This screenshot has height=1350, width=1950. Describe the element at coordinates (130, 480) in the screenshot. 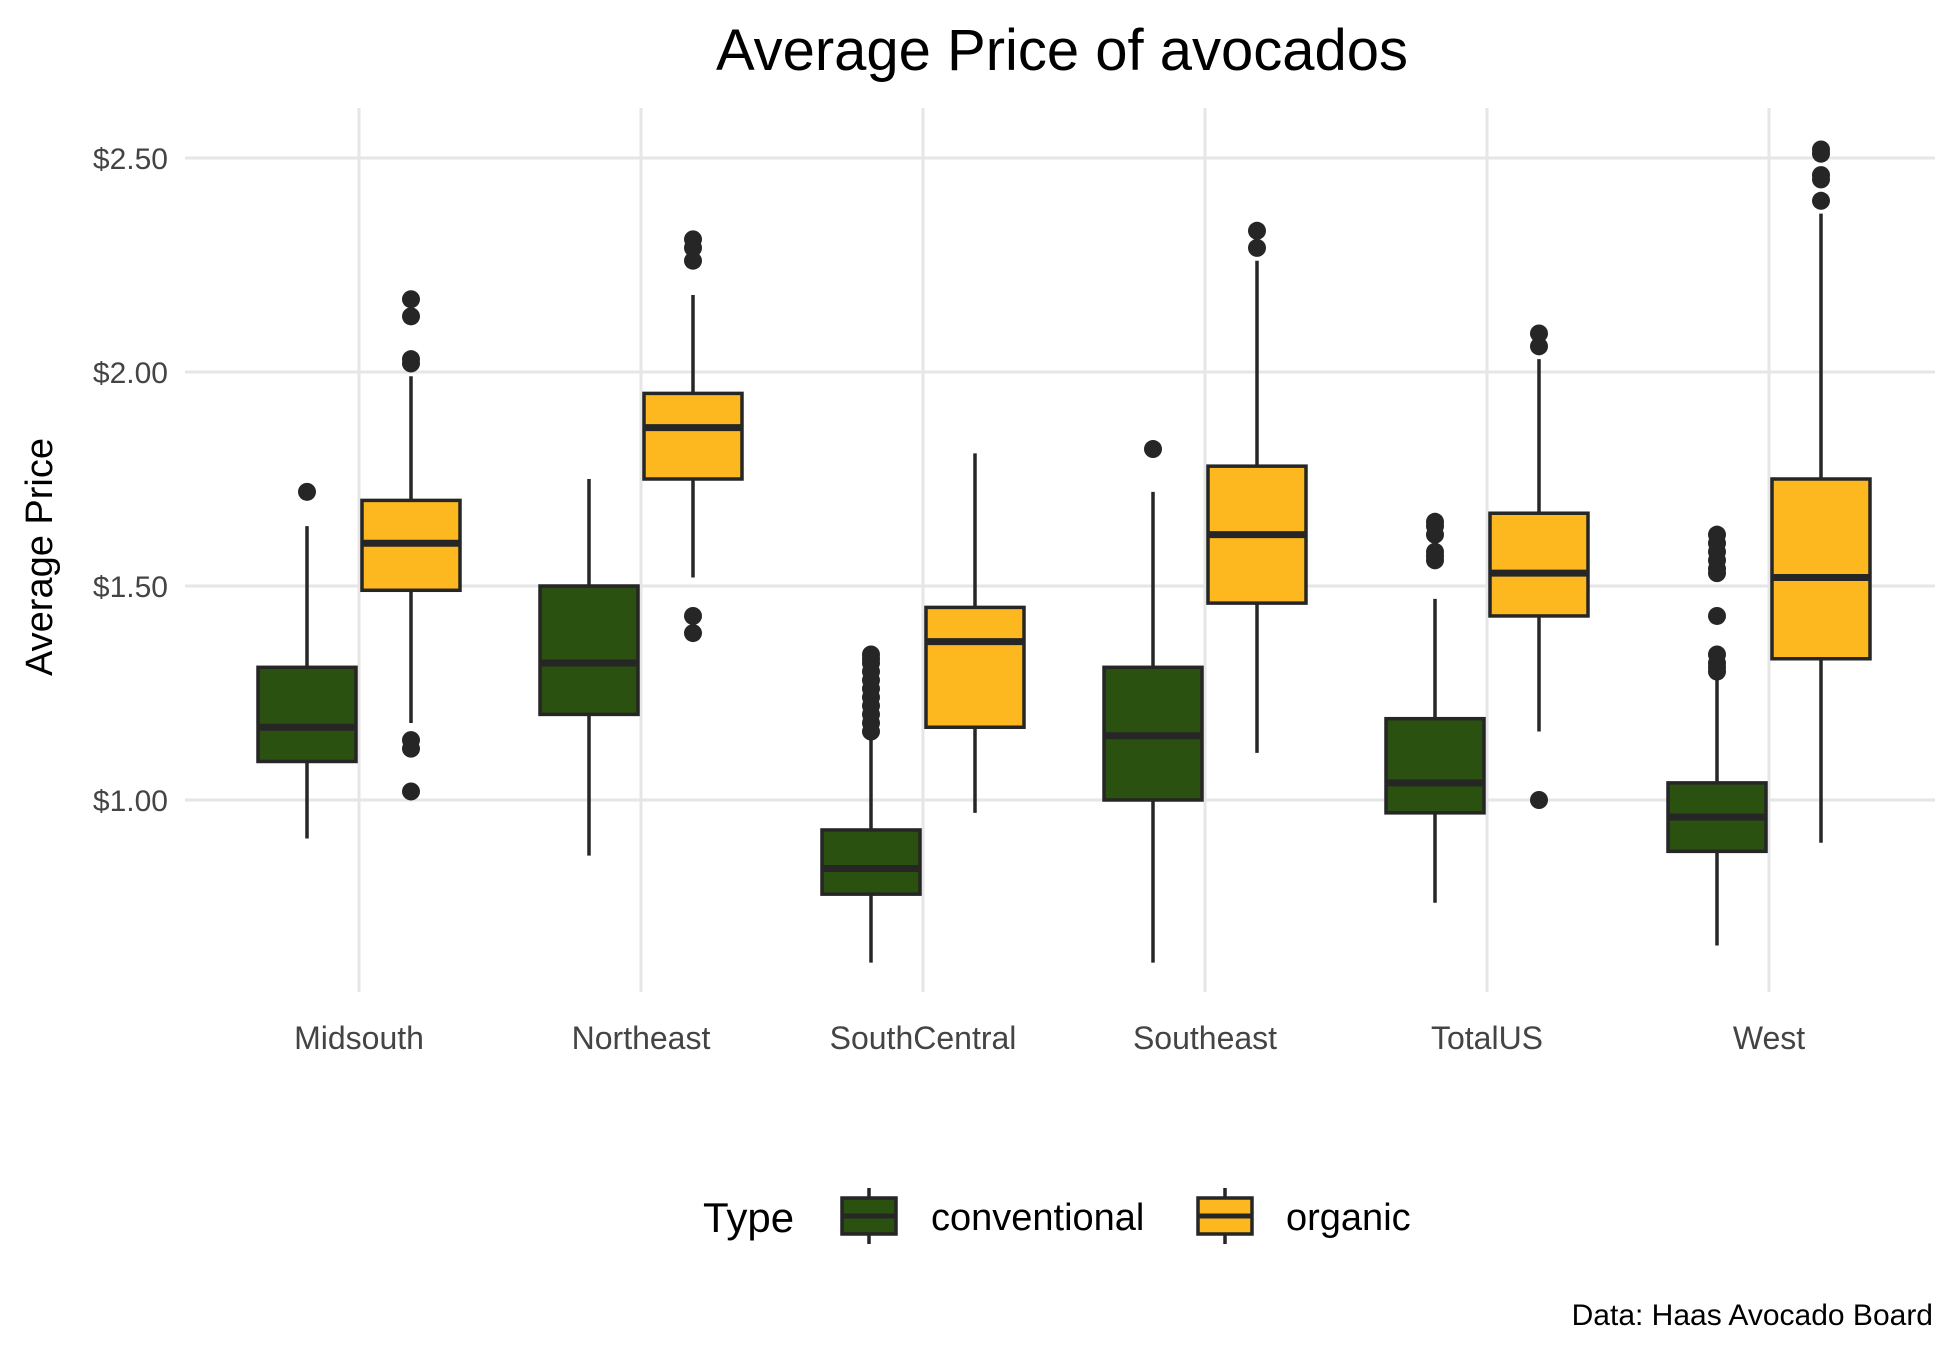

I see `y-axis-ticks: $1.00 $1.50 $2.00 $2.50` at that location.